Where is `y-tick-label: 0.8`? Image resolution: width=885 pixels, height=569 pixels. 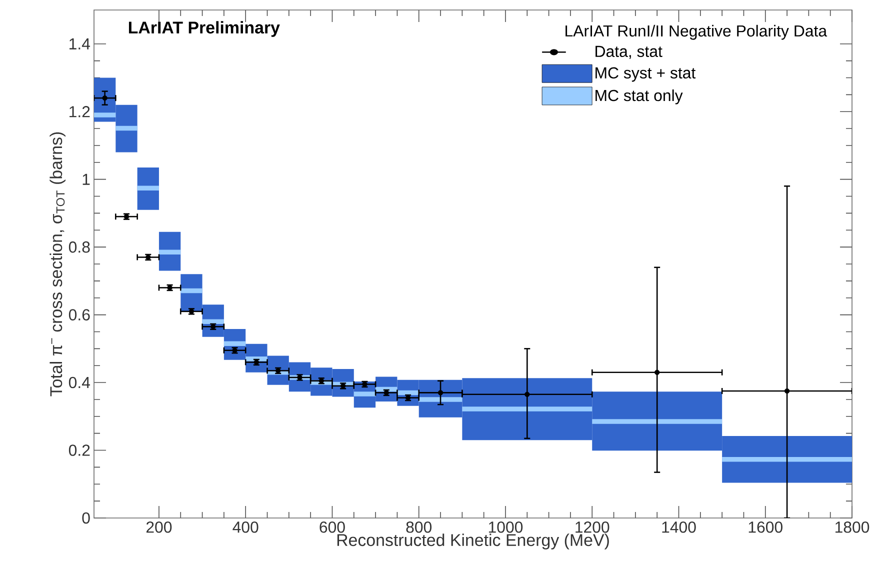 y-tick-label: 0.8 is located at coordinates (79, 247).